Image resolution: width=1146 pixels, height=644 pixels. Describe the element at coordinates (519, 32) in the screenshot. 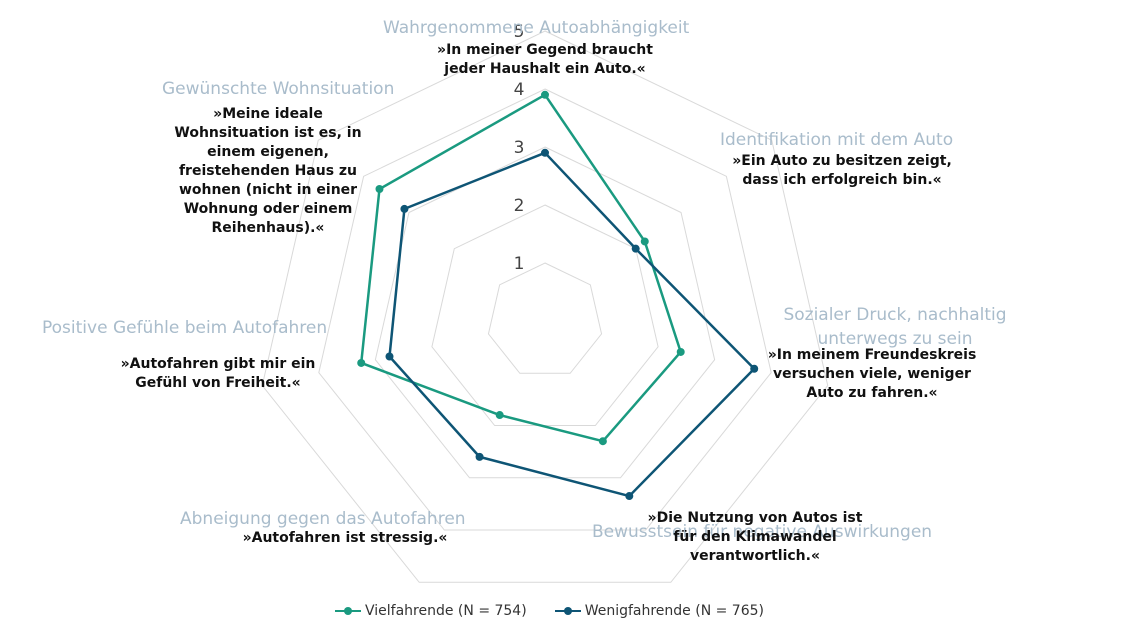

I see `tick-label-5: 5` at that location.